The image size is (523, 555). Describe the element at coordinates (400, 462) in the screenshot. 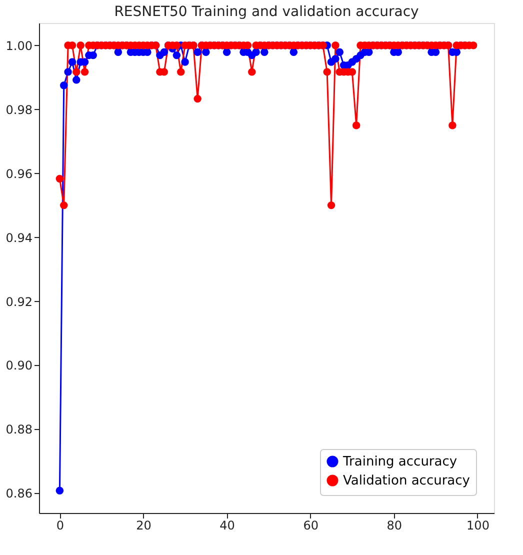

I see `legend-label: Training accuracy` at that location.